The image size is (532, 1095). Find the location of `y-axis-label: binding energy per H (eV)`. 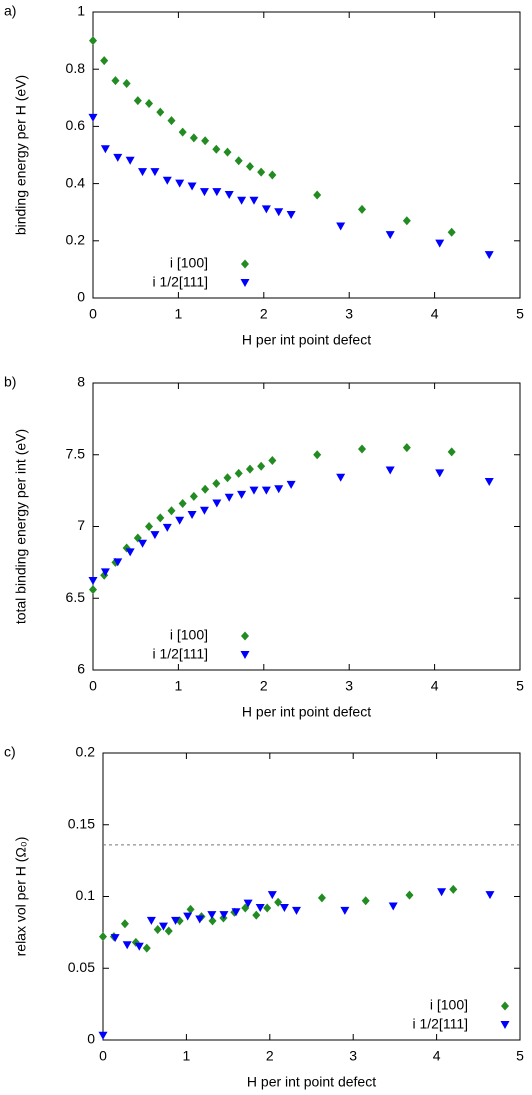

y-axis-label: binding energy per H (eV) is located at coordinates (21, 155).